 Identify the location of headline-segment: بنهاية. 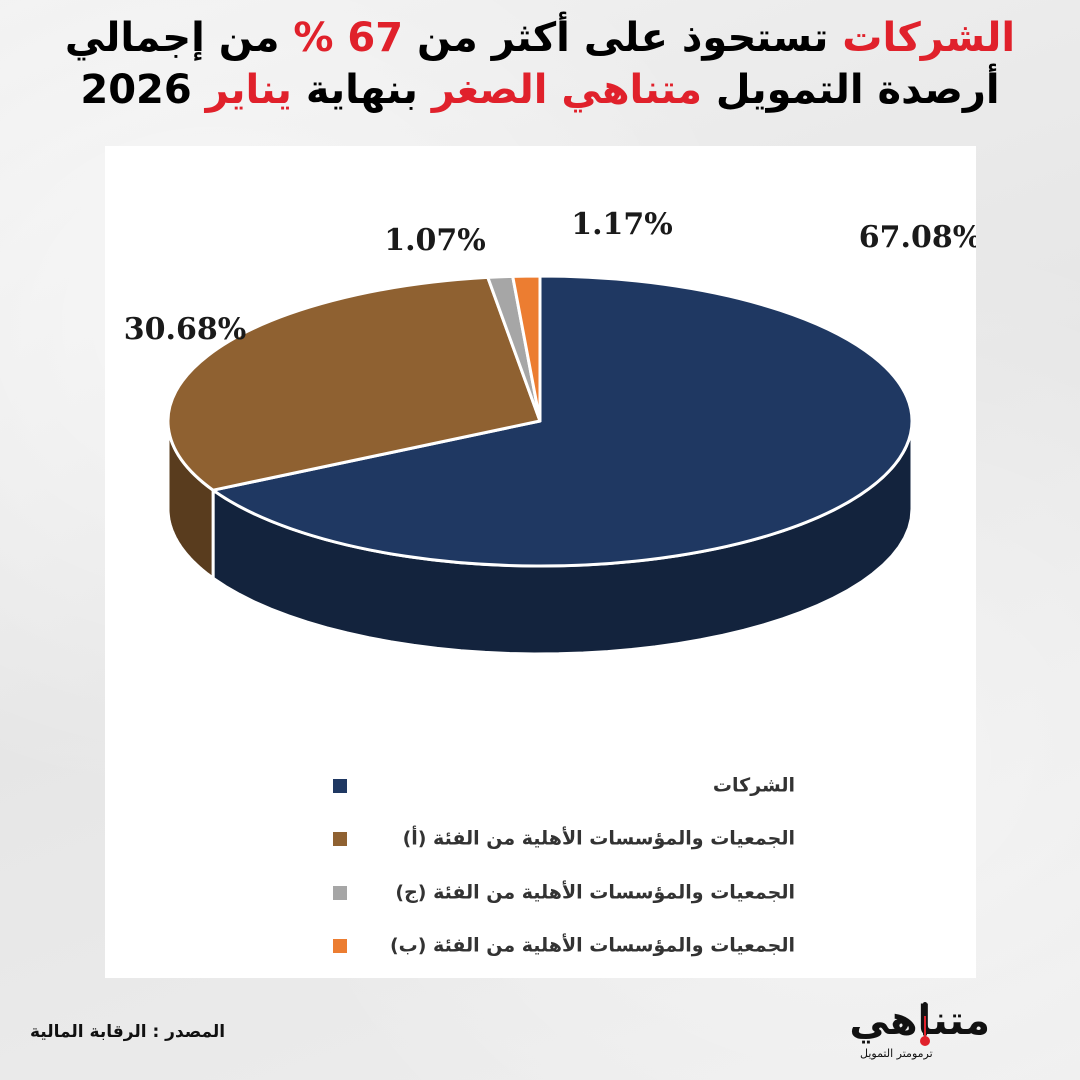
(361, 90).